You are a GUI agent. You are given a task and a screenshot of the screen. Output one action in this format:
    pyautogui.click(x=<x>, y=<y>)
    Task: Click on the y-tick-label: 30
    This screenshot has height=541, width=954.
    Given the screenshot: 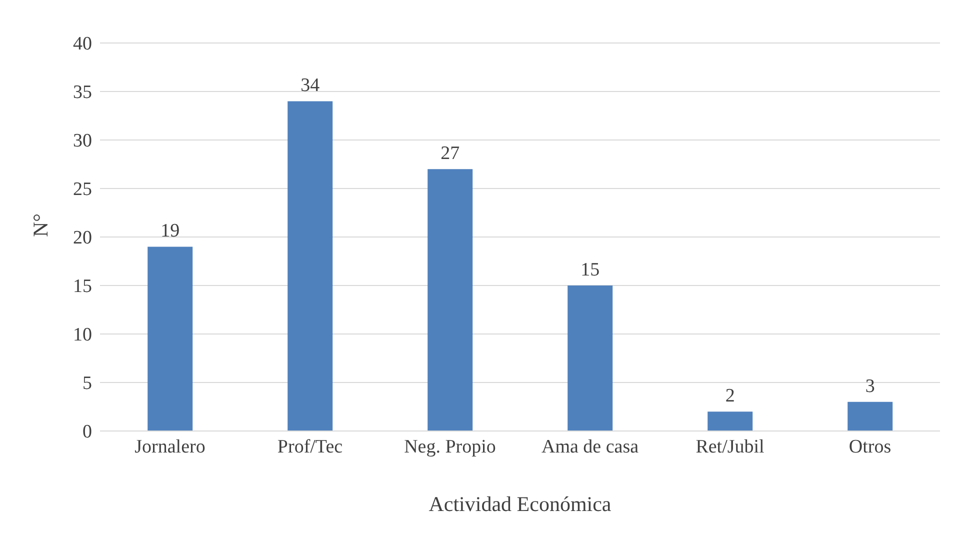 What is the action you would take?
    pyautogui.click(x=82, y=141)
    